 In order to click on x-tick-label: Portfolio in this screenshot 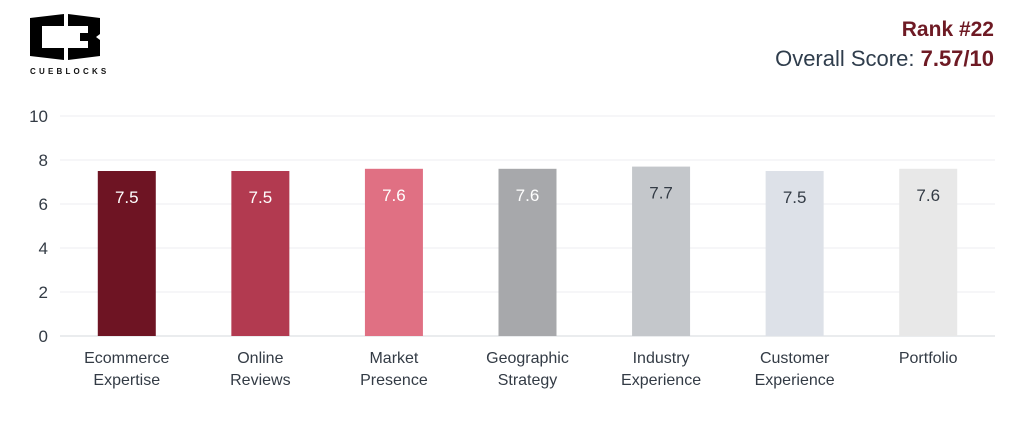, I will do `click(928, 358)`.